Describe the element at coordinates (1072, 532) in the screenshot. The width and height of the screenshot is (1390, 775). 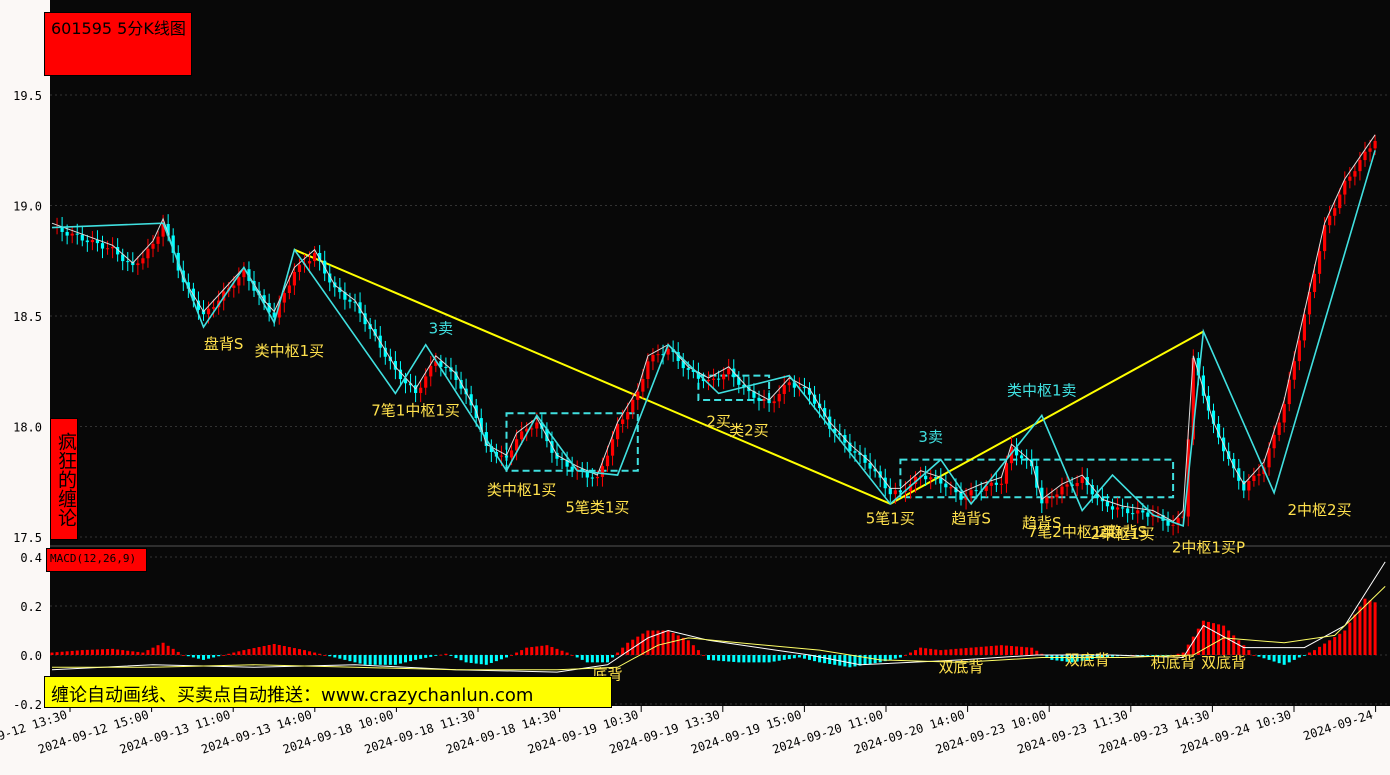
I see `signal-label: 7笔2中枢1买` at that location.